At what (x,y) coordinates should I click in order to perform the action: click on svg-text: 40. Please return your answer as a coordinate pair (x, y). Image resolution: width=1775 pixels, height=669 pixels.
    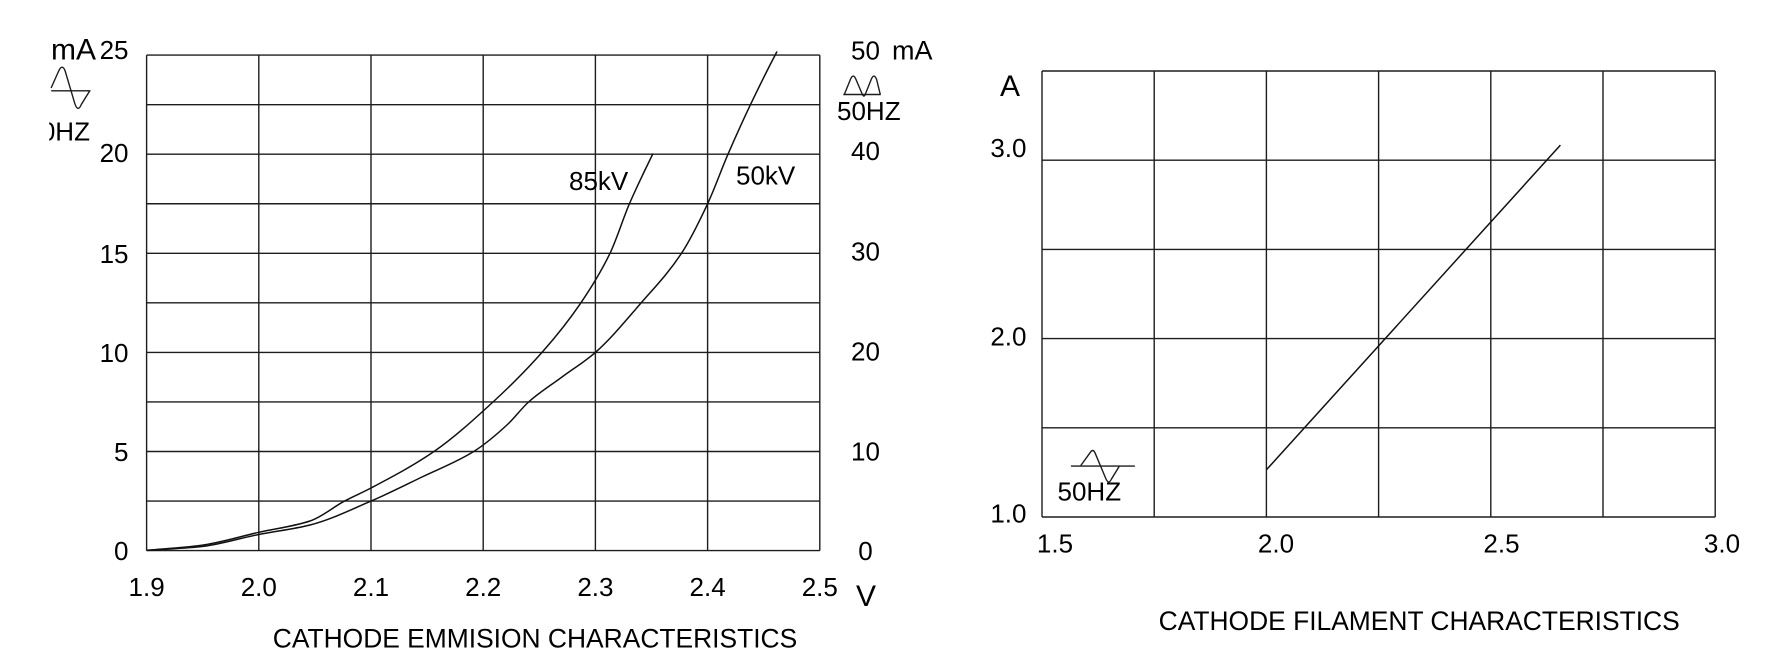
    Looking at the image, I should click on (865, 151).